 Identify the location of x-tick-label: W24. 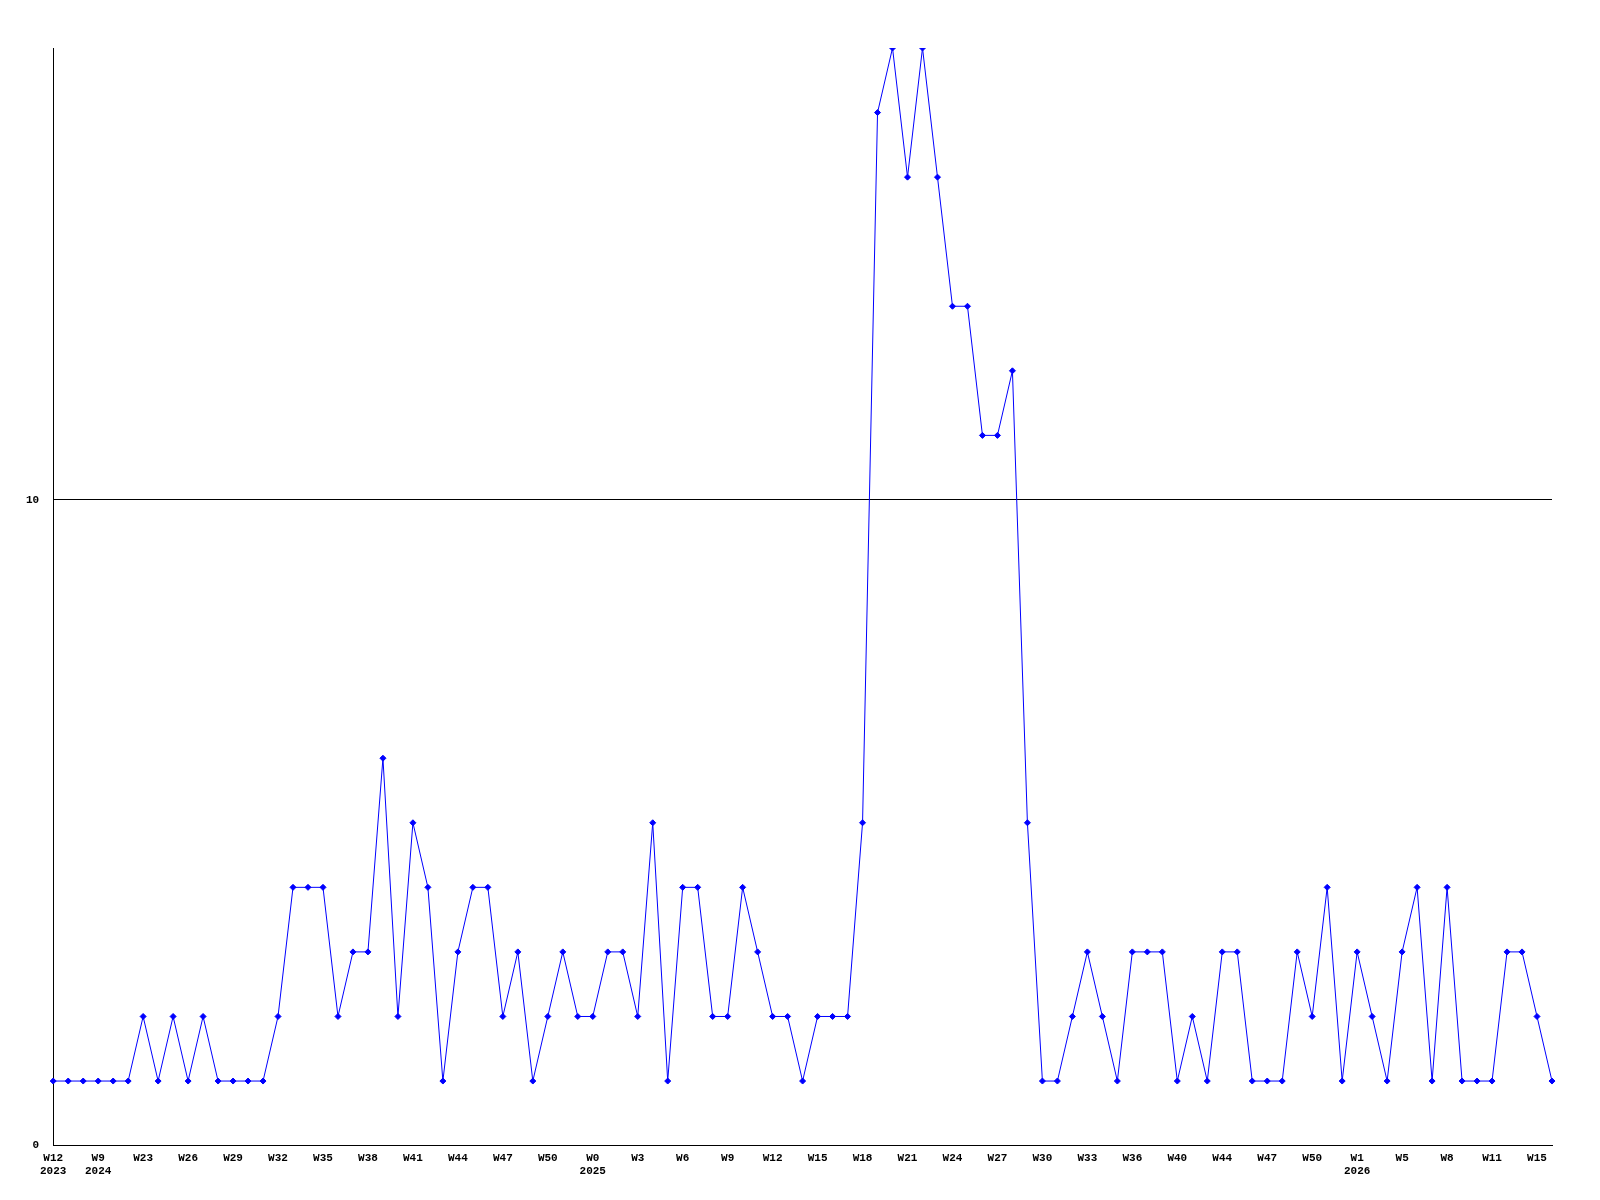
(952, 1157).